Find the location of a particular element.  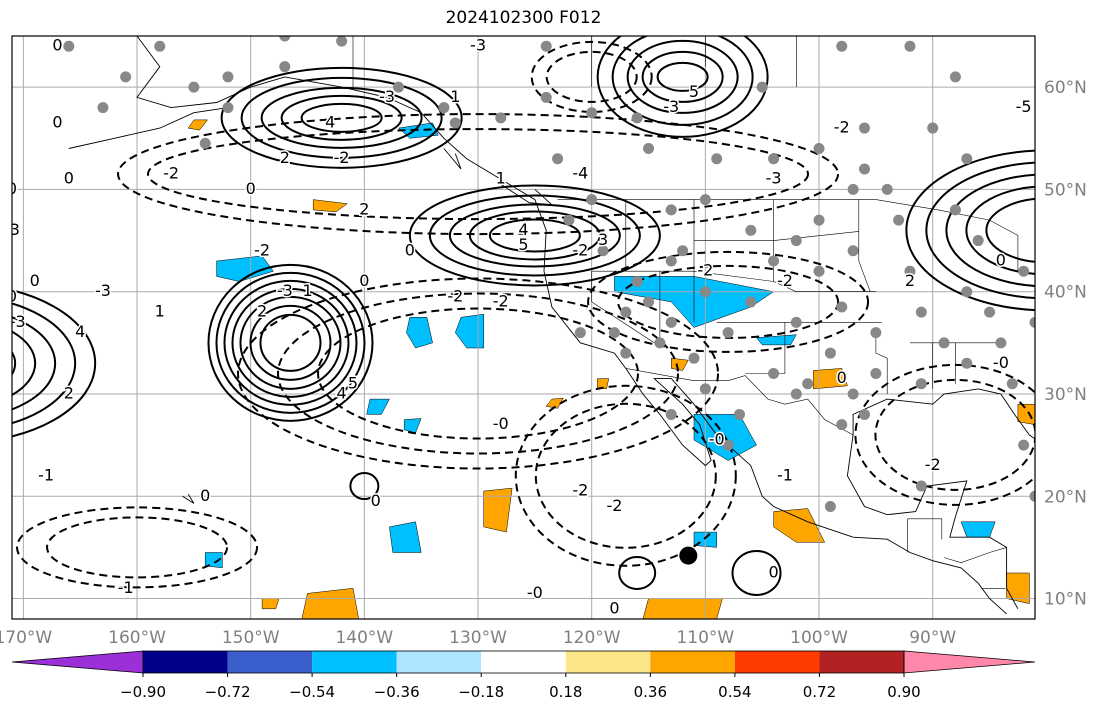

contour-label: 2 is located at coordinates (364, 208).